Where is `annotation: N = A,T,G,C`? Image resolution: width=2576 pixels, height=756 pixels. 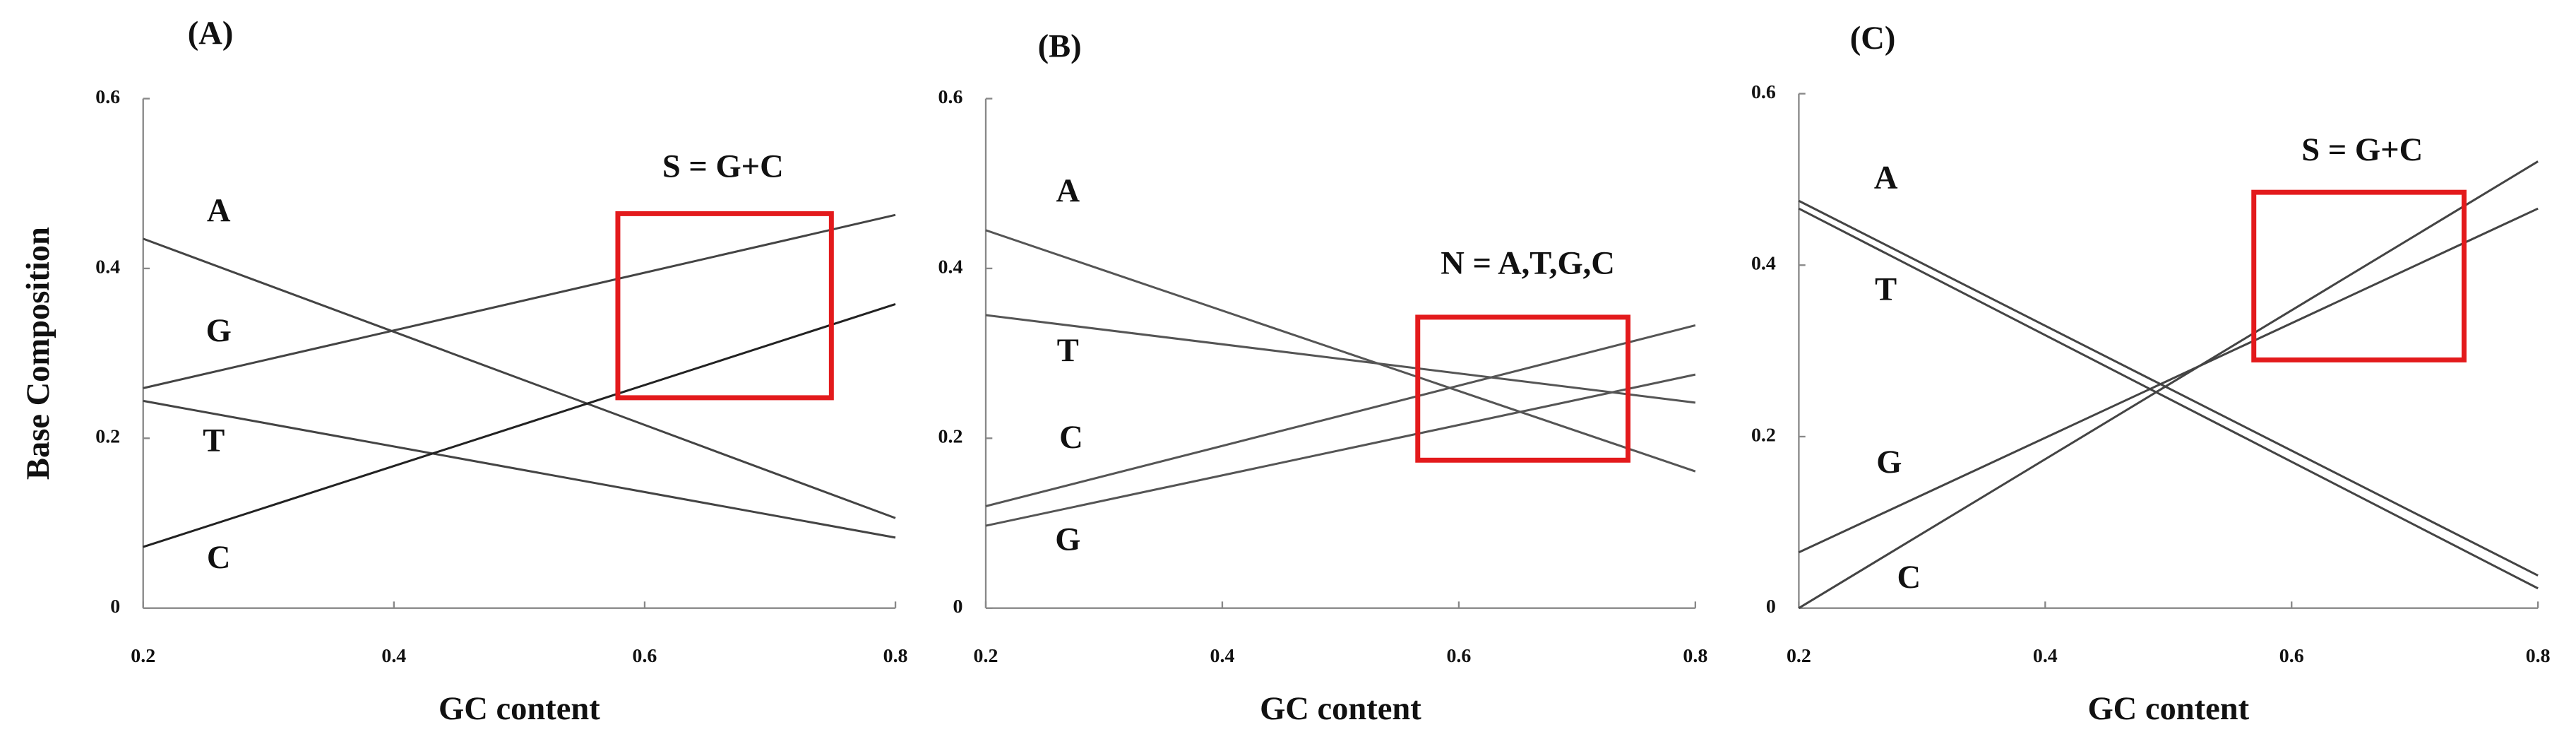 annotation: N = A,T,G,C is located at coordinates (1528, 263).